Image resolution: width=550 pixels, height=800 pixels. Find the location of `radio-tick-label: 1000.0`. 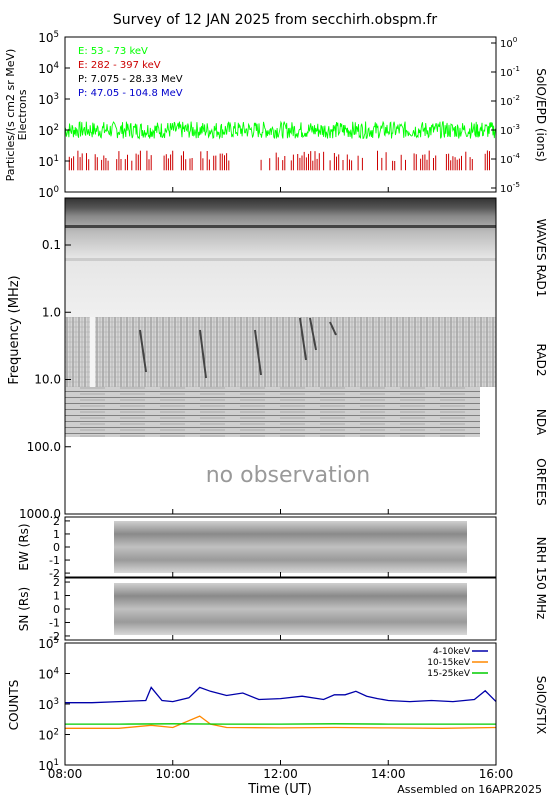

radio-tick-label: 1000.0 is located at coordinates (40, 514).